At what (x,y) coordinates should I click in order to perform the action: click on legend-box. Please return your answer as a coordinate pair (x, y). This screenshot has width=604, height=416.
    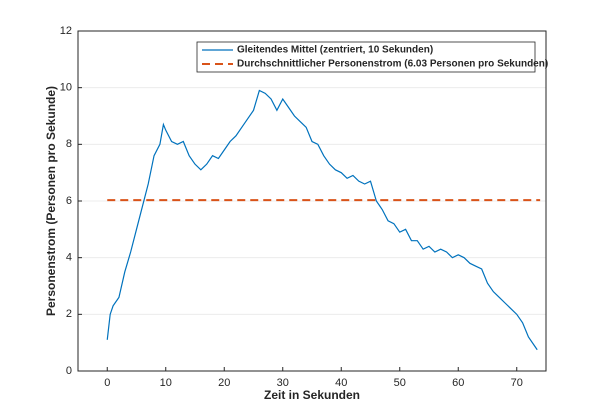
    Looking at the image, I should click on (366, 57).